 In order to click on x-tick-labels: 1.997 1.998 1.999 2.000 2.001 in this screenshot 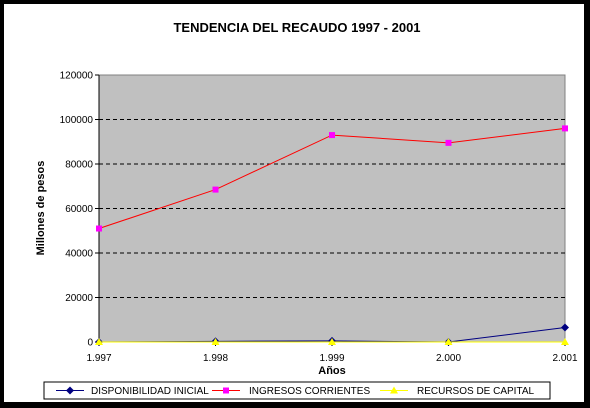, I will do `click(332, 353)`.